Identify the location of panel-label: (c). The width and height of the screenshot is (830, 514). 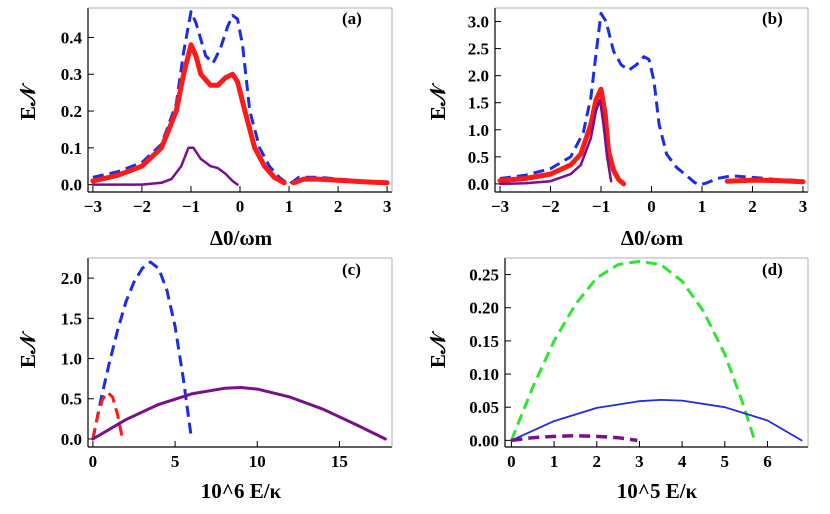
(351, 269).